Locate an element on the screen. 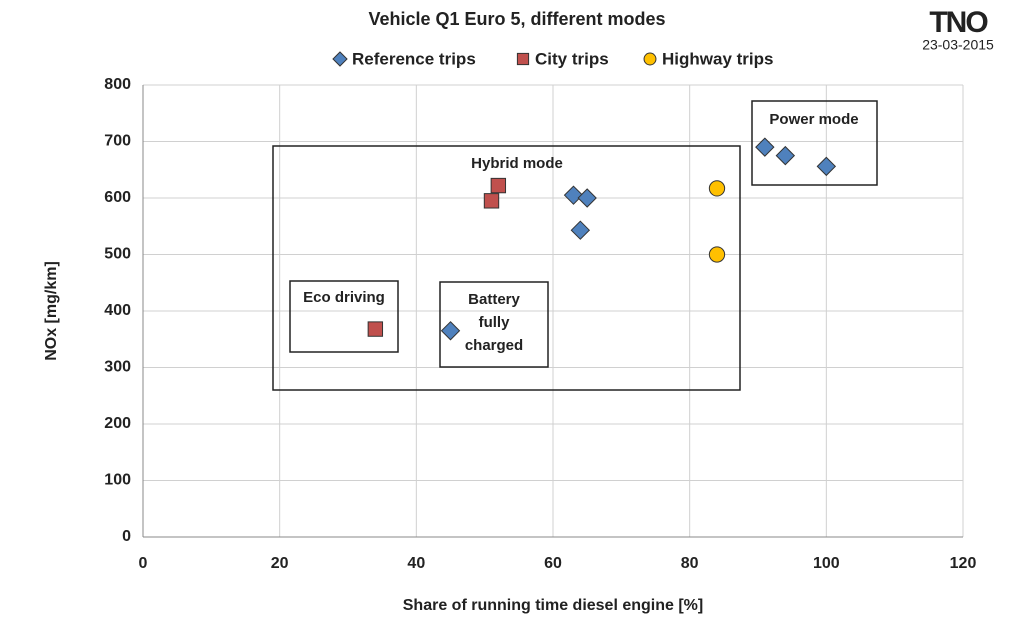 The image size is (1023, 618). x-axis-label: Share of running time diesel engine [%] is located at coordinates (553, 605).